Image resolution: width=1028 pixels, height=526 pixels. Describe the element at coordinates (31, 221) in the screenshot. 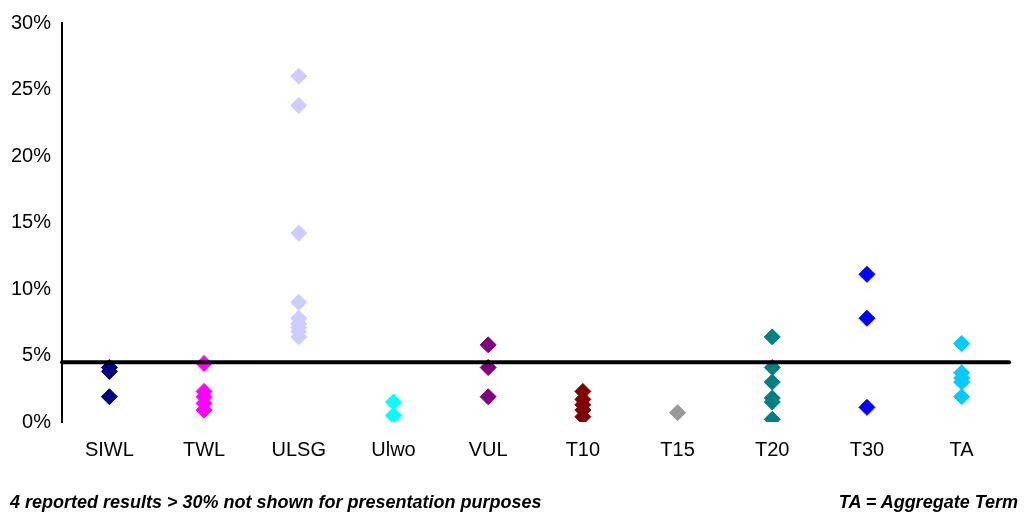

I see `y-tick-label: 15%` at that location.